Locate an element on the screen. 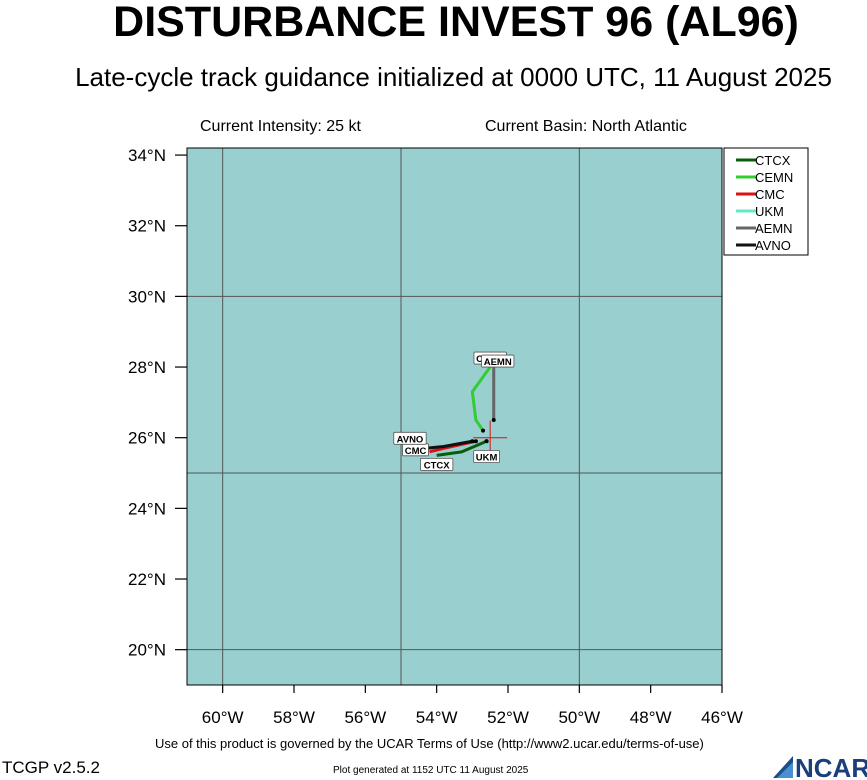  legend-label-cmc: CMC is located at coordinates (770, 194).